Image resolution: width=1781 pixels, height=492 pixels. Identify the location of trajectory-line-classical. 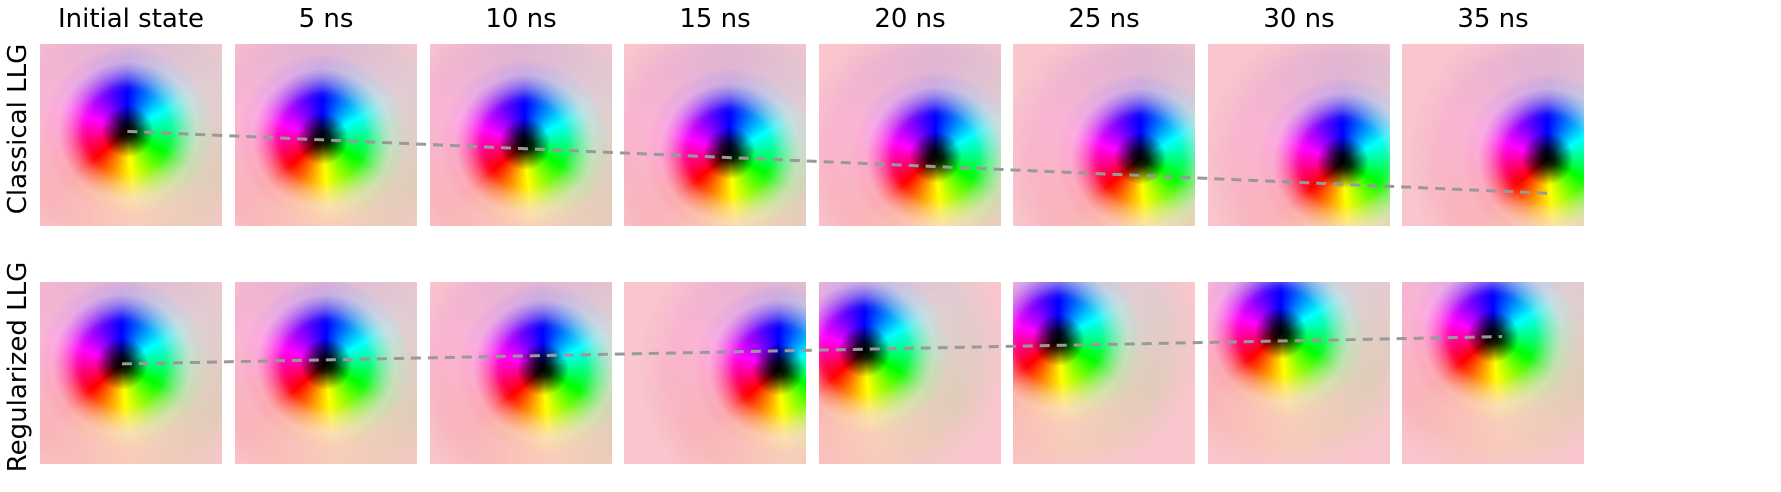
(837, 162).